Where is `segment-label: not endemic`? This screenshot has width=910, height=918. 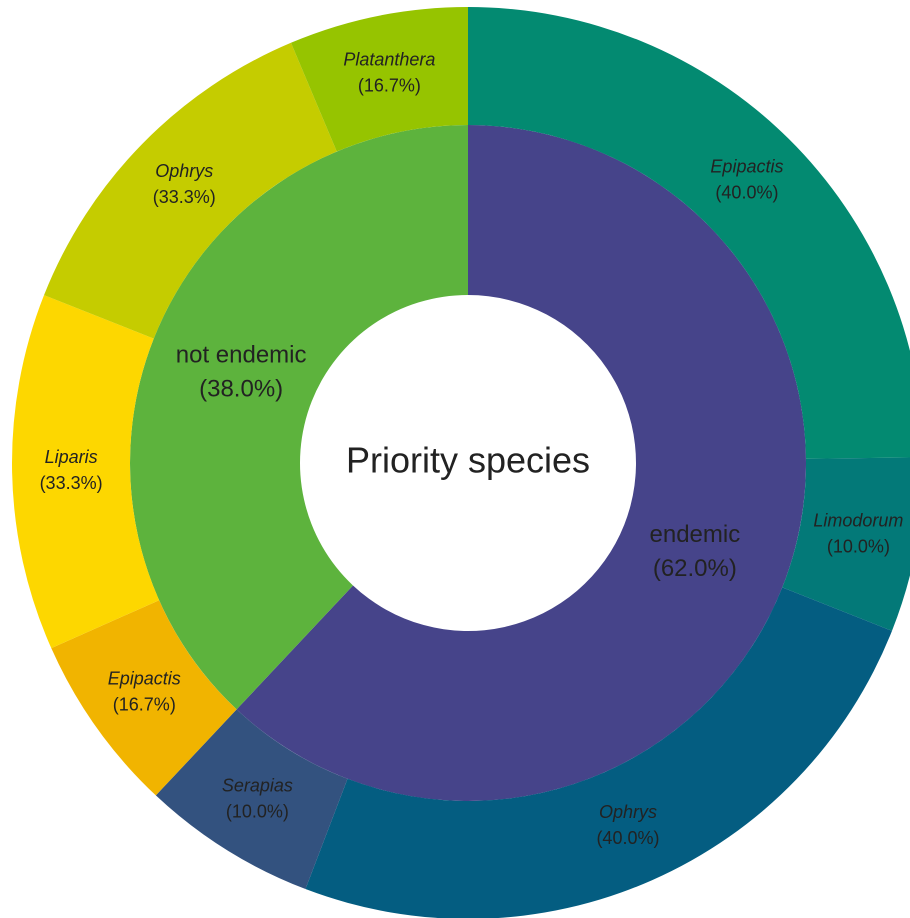
segment-label: not endemic is located at coordinates (241, 355).